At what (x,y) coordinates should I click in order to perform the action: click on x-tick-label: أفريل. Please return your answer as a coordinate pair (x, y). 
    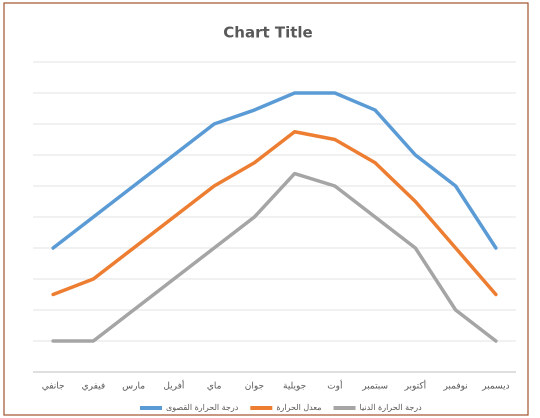
    Looking at the image, I should click on (173, 385).